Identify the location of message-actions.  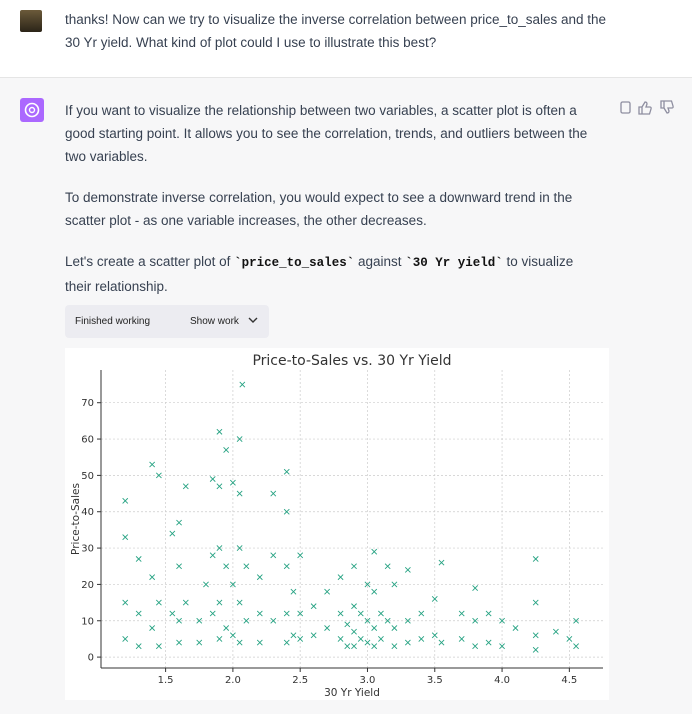
(649, 108).